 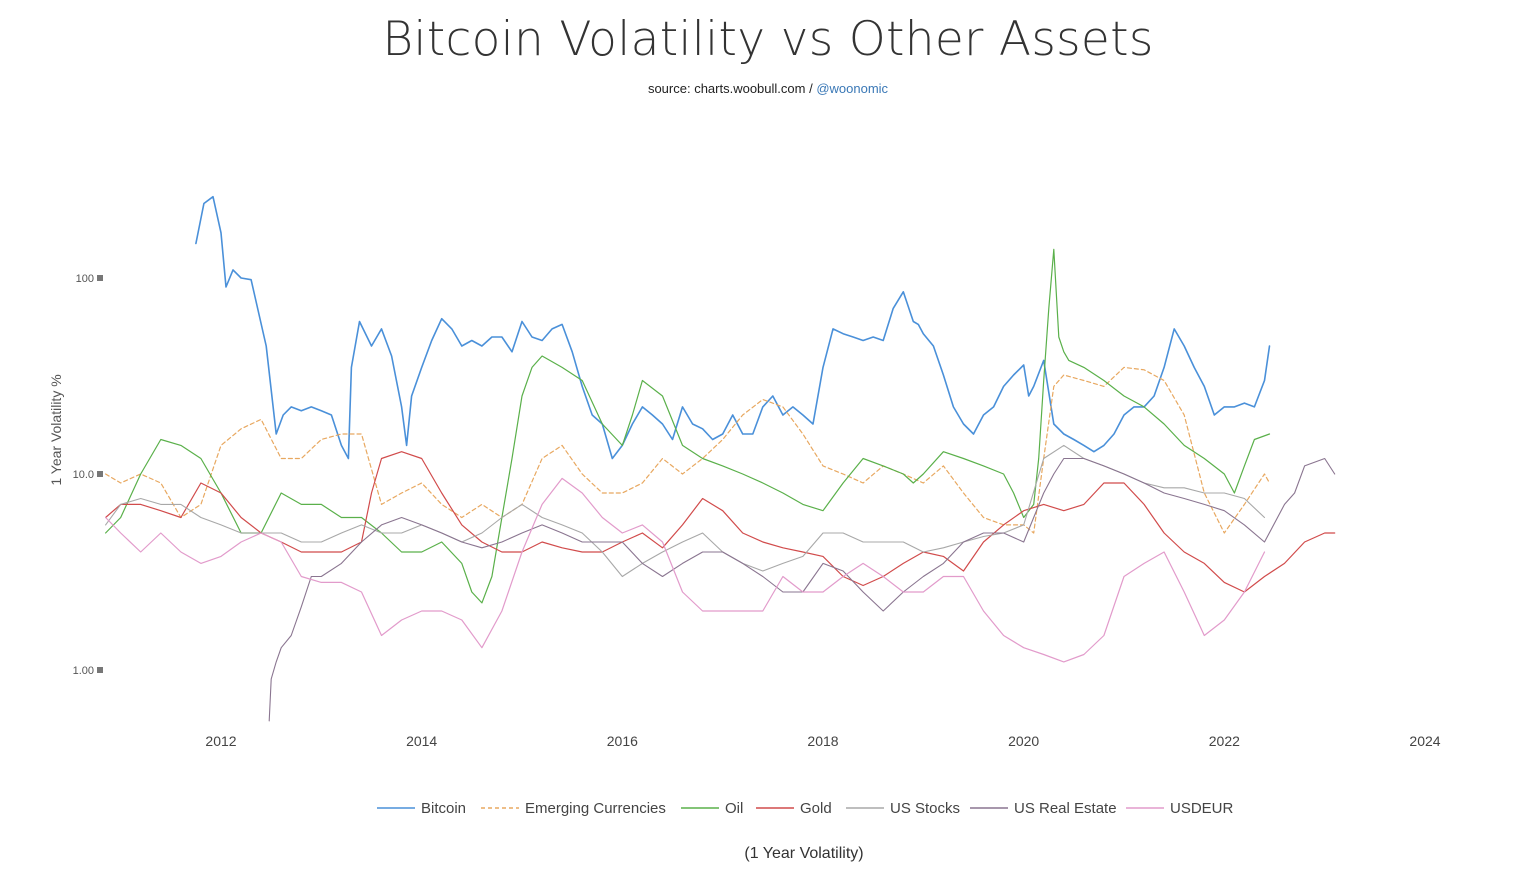 What do you see at coordinates (822, 741) in the screenshot?
I see `x-tick-label: 2018` at bounding box center [822, 741].